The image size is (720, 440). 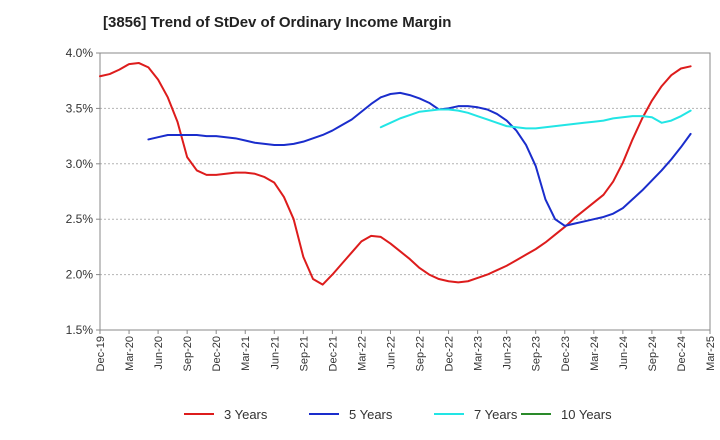 What do you see at coordinates (80, 164) in the screenshot?
I see `y-tick-label: 3.0%` at bounding box center [80, 164].